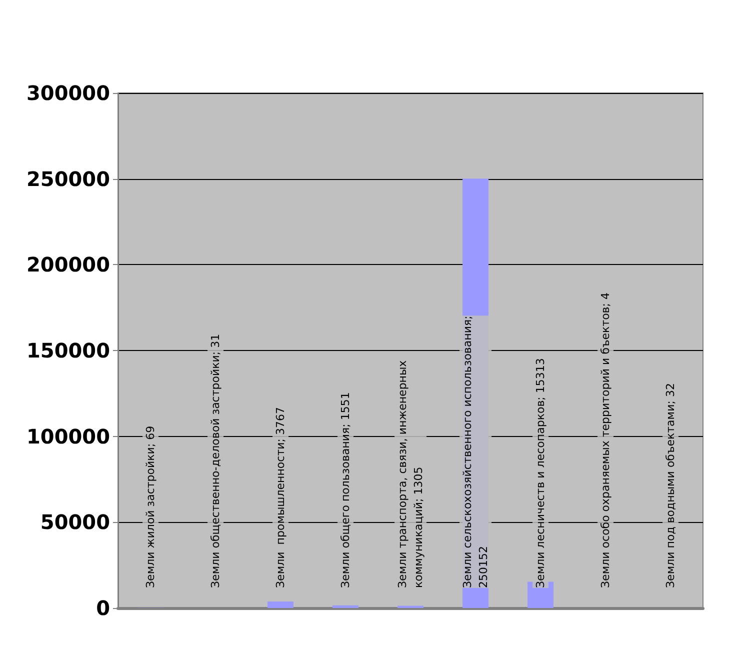  What do you see at coordinates (215, 461) in the screenshot?
I see `data-label: Земли общественно-деловой застройки; 31` at bounding box center [215, 461].